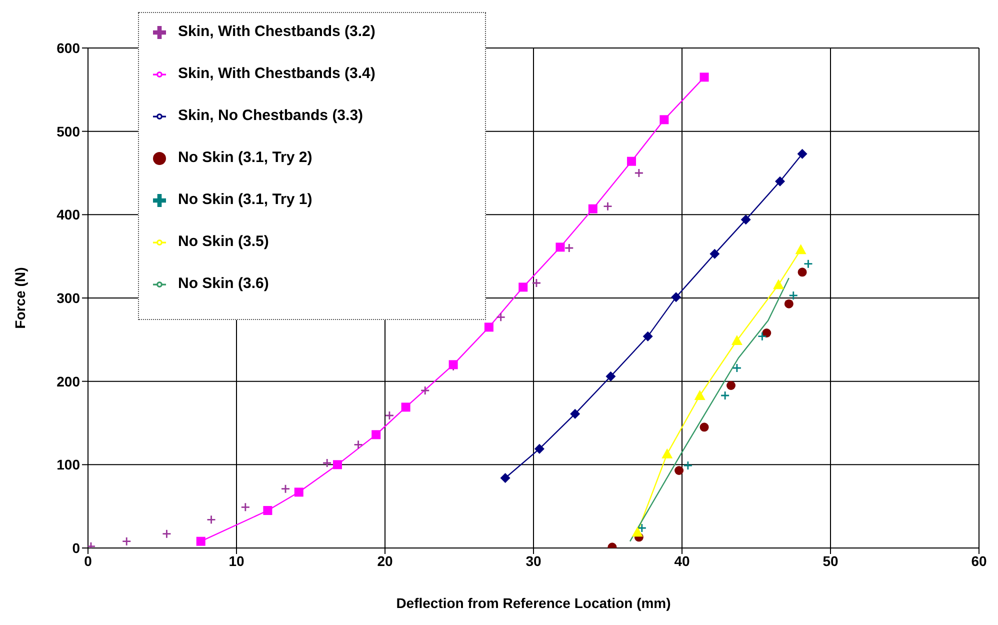 This screenshot has width=998, height=625. What do you see at coordinates (533, 603) in the screenshot?
I see `x-axis-title: Deflection from Reference Location (mm)` at bounding box center [533, 603].